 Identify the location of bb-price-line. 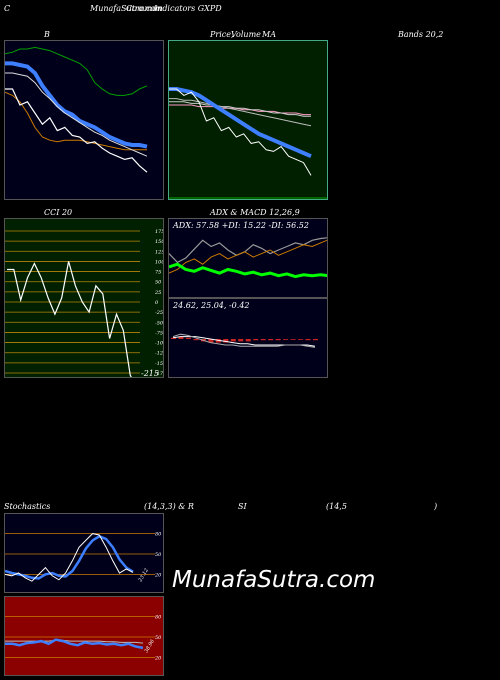
(76, 130).